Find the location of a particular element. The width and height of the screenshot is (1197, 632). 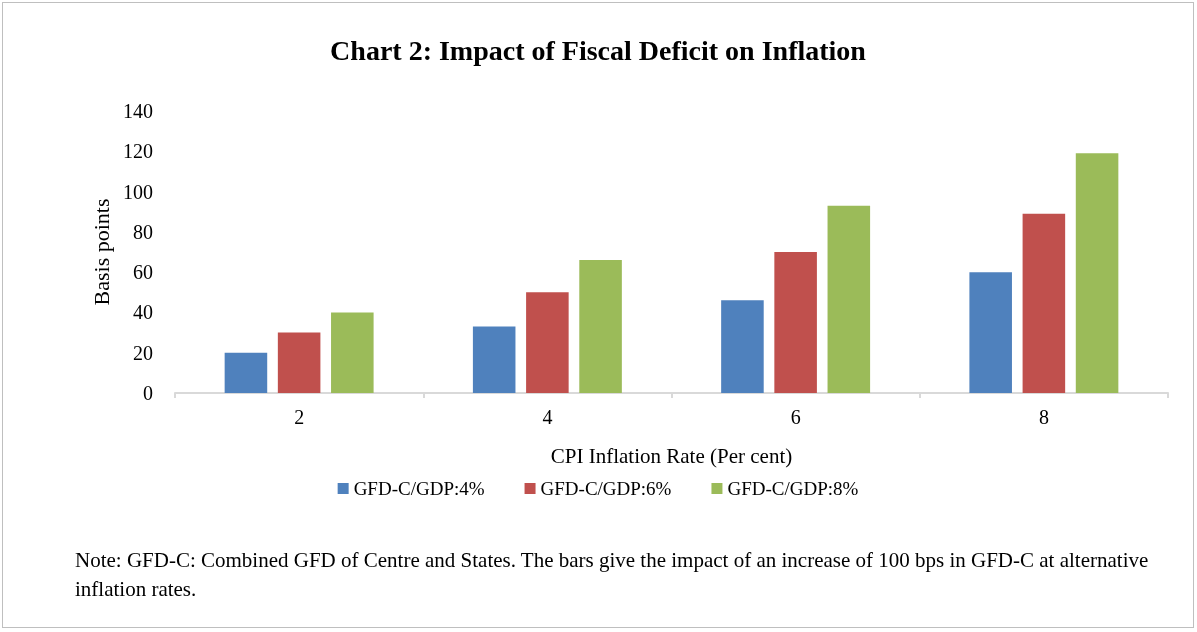

y-tick-label: 100 is located at coordinates (138, 191).